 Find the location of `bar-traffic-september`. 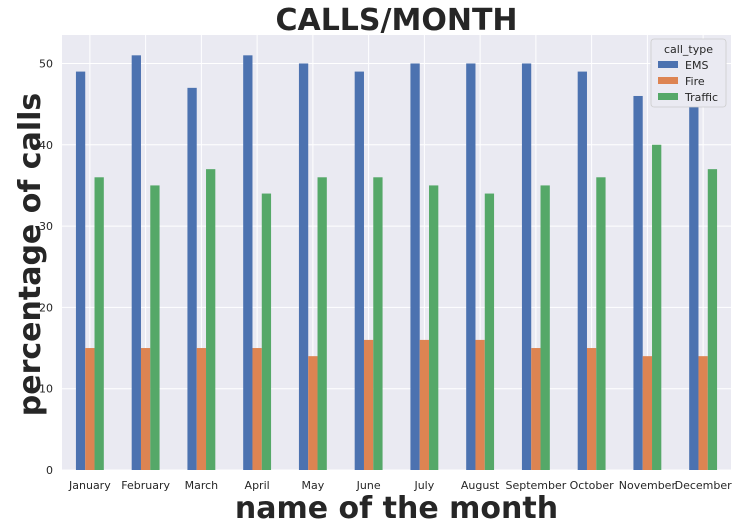

bar-traffic-september is located at coordinates (545, 327).